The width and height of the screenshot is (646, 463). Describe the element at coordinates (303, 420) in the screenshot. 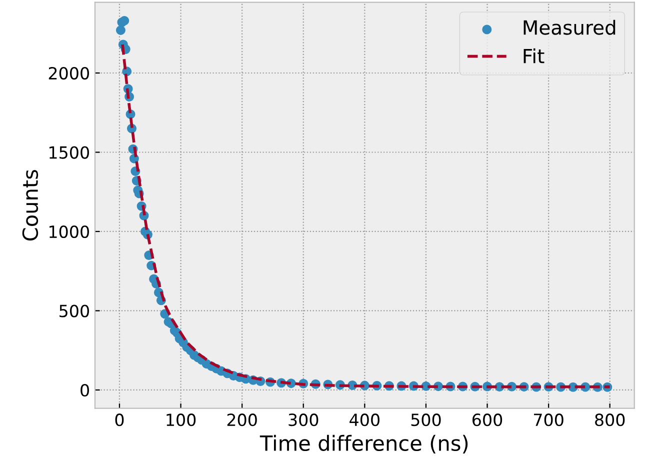

I see `x-tick-label: 300` at that location.